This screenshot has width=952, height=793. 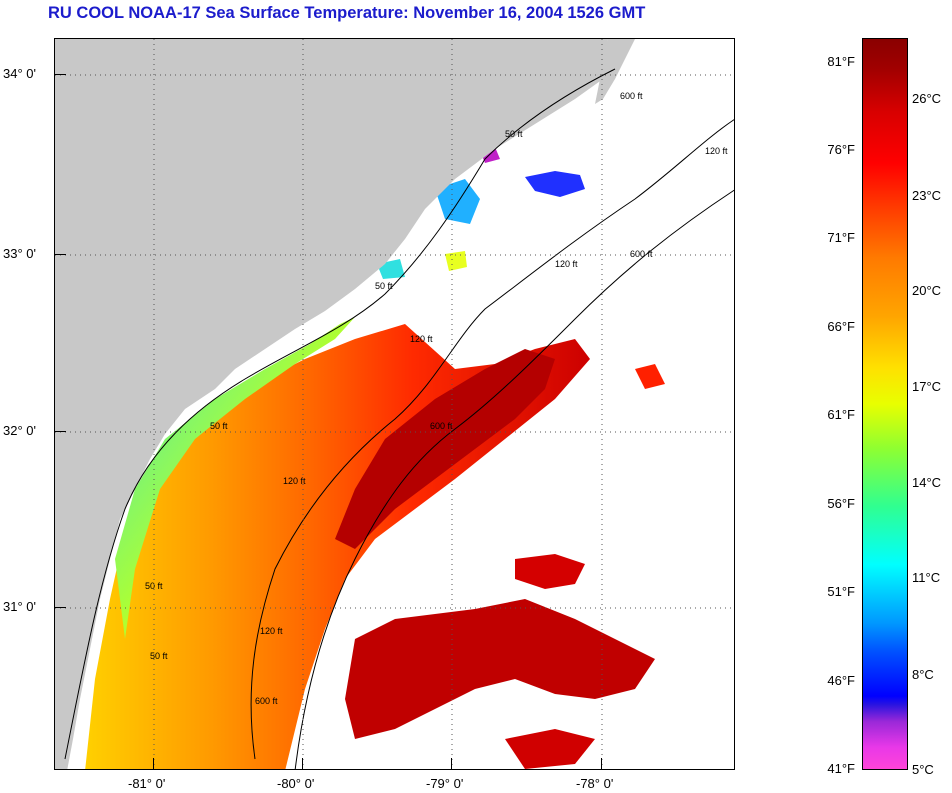 What do you see at coordinates (500, 669) in the screenshot?
I see `sst-offshore-patch` at bounding box center [500, 669].